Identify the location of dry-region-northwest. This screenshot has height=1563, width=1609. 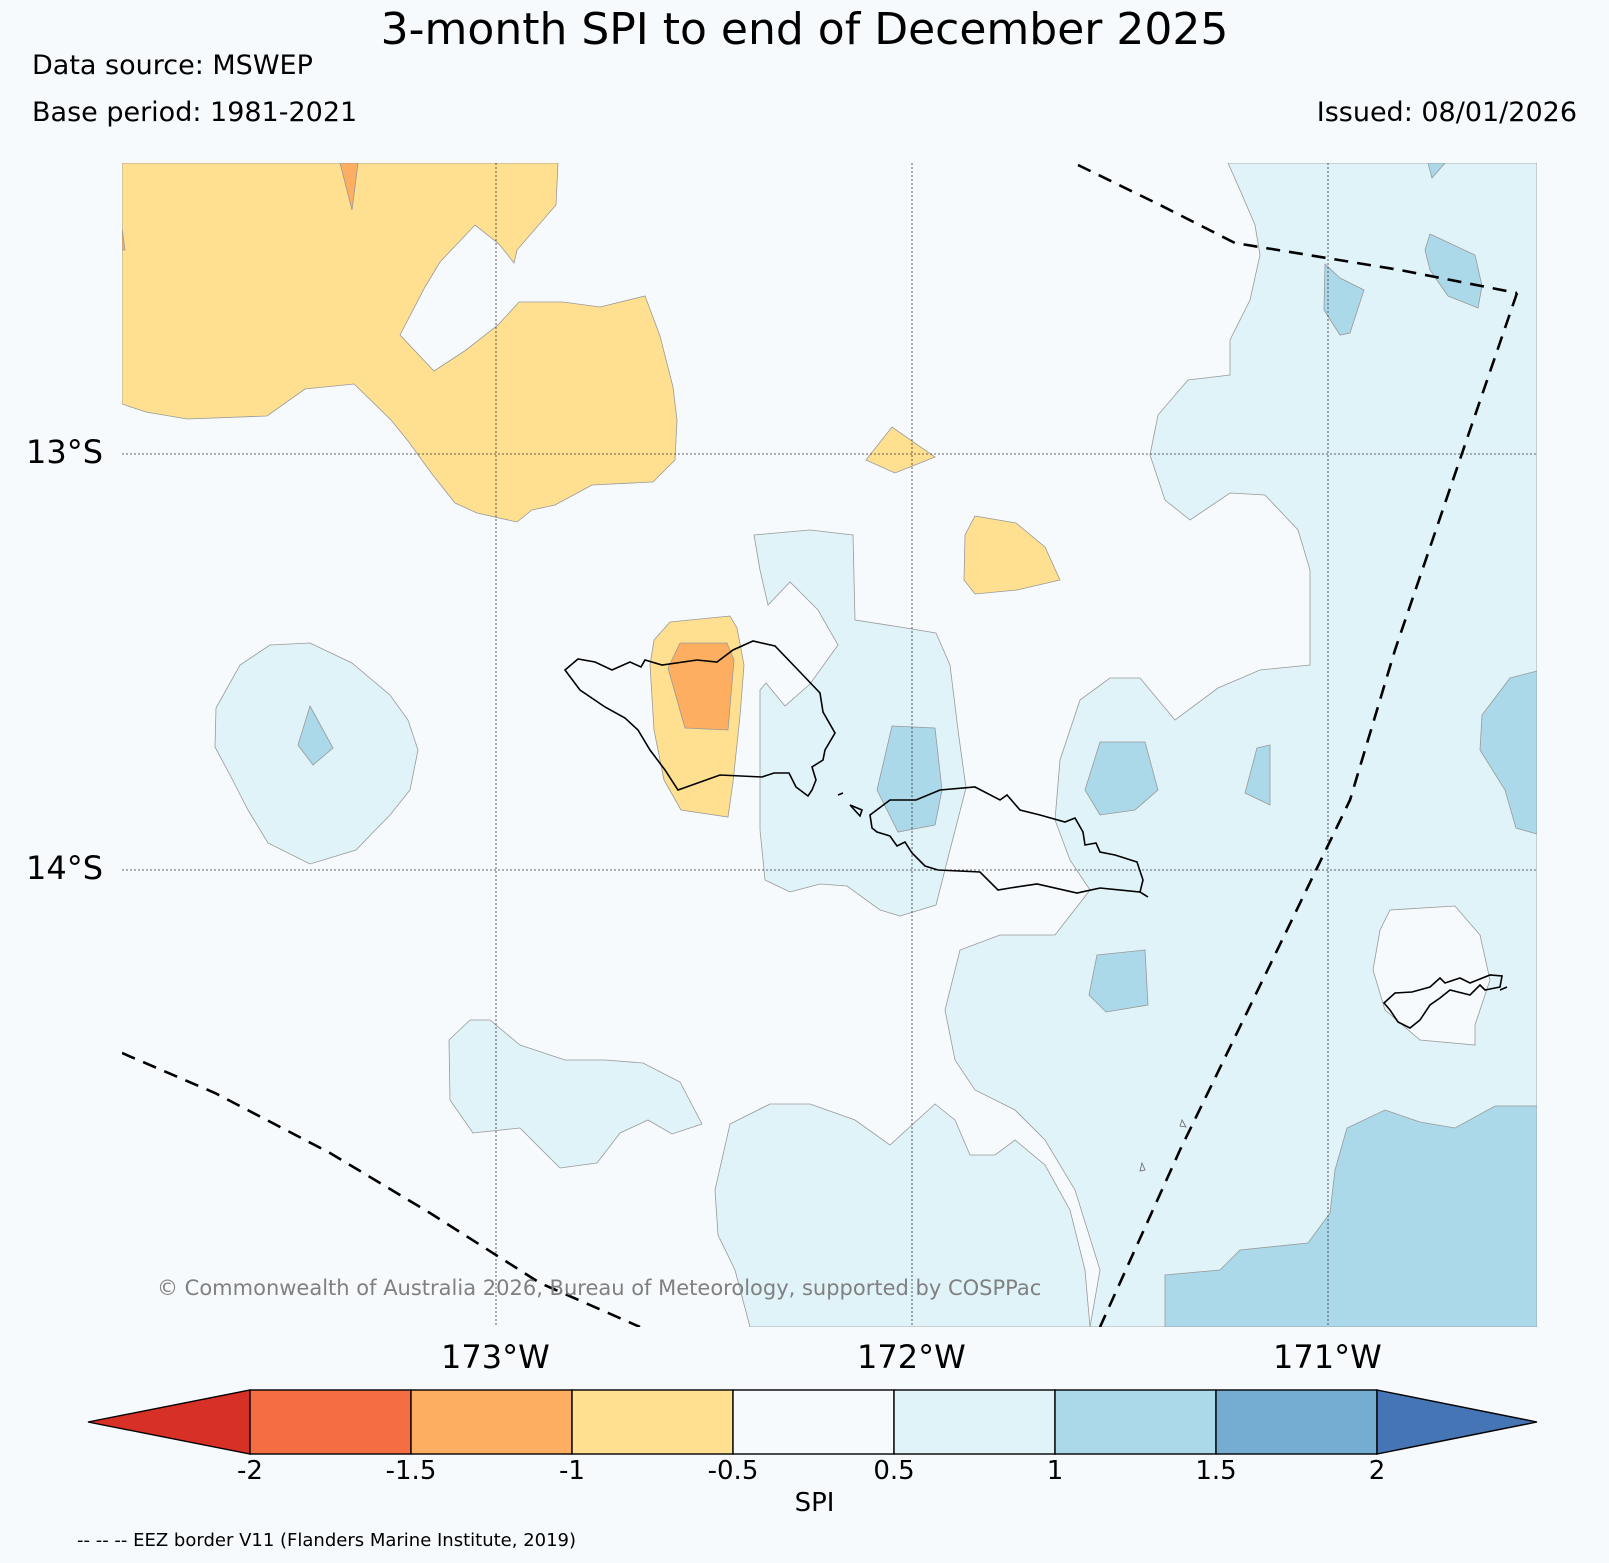
(400, 343).